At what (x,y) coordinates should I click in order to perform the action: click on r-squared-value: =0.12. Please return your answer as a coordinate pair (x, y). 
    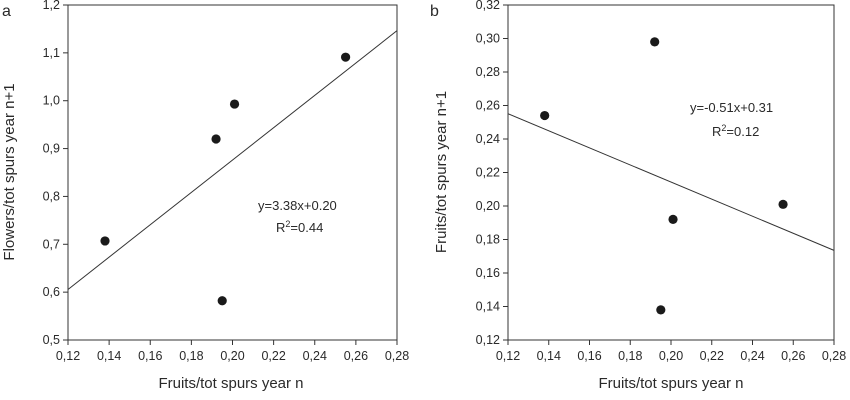
    Looking at the image, I should click on (742, 131).